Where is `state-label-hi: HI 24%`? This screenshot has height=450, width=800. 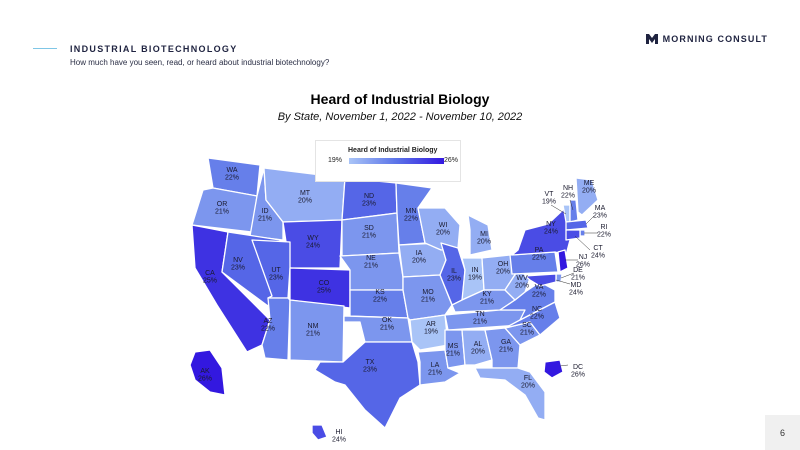
state-label-hi: HI 24% is located at coordinates (339, 436).